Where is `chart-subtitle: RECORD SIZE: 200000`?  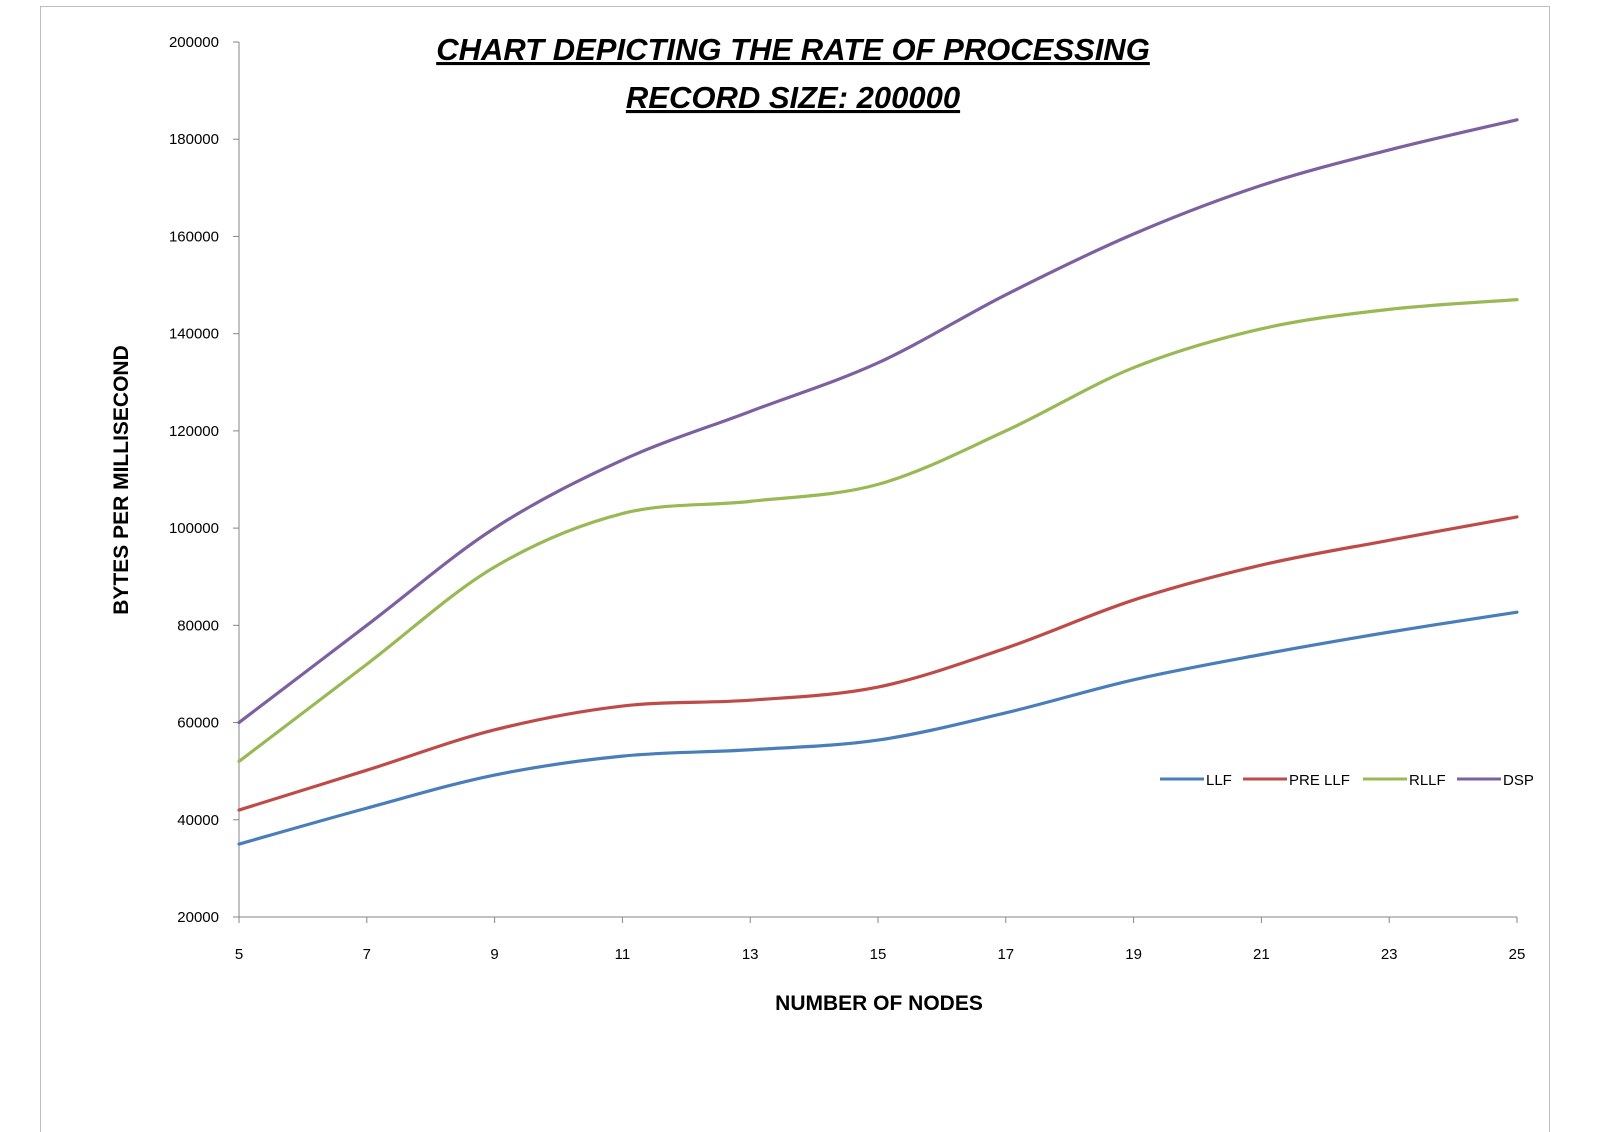
chart-subtitle: RECORD SIZE: 200000 is located at coordinates (793, 97).